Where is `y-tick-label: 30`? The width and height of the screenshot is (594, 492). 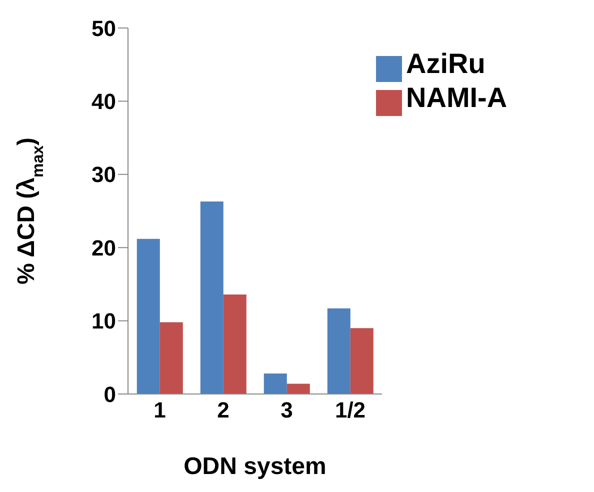 y-tick-label: 30 is located at coordinates (104, 175).